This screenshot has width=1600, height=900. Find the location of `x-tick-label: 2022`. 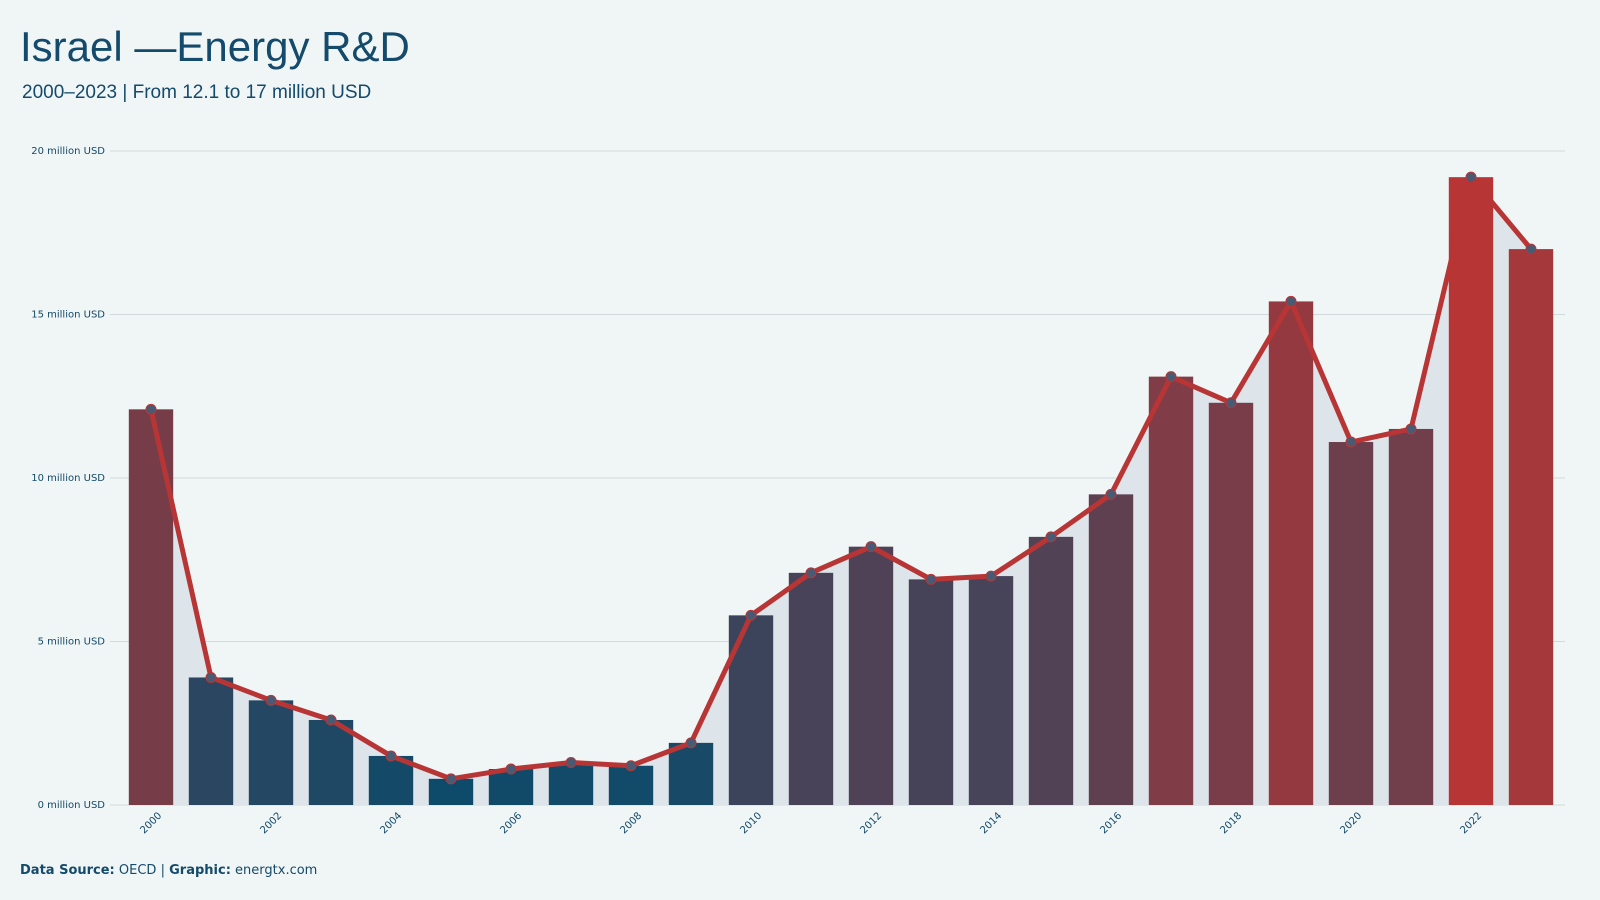

x-tick-label: 2022 is located at coordinates (1471, 823).